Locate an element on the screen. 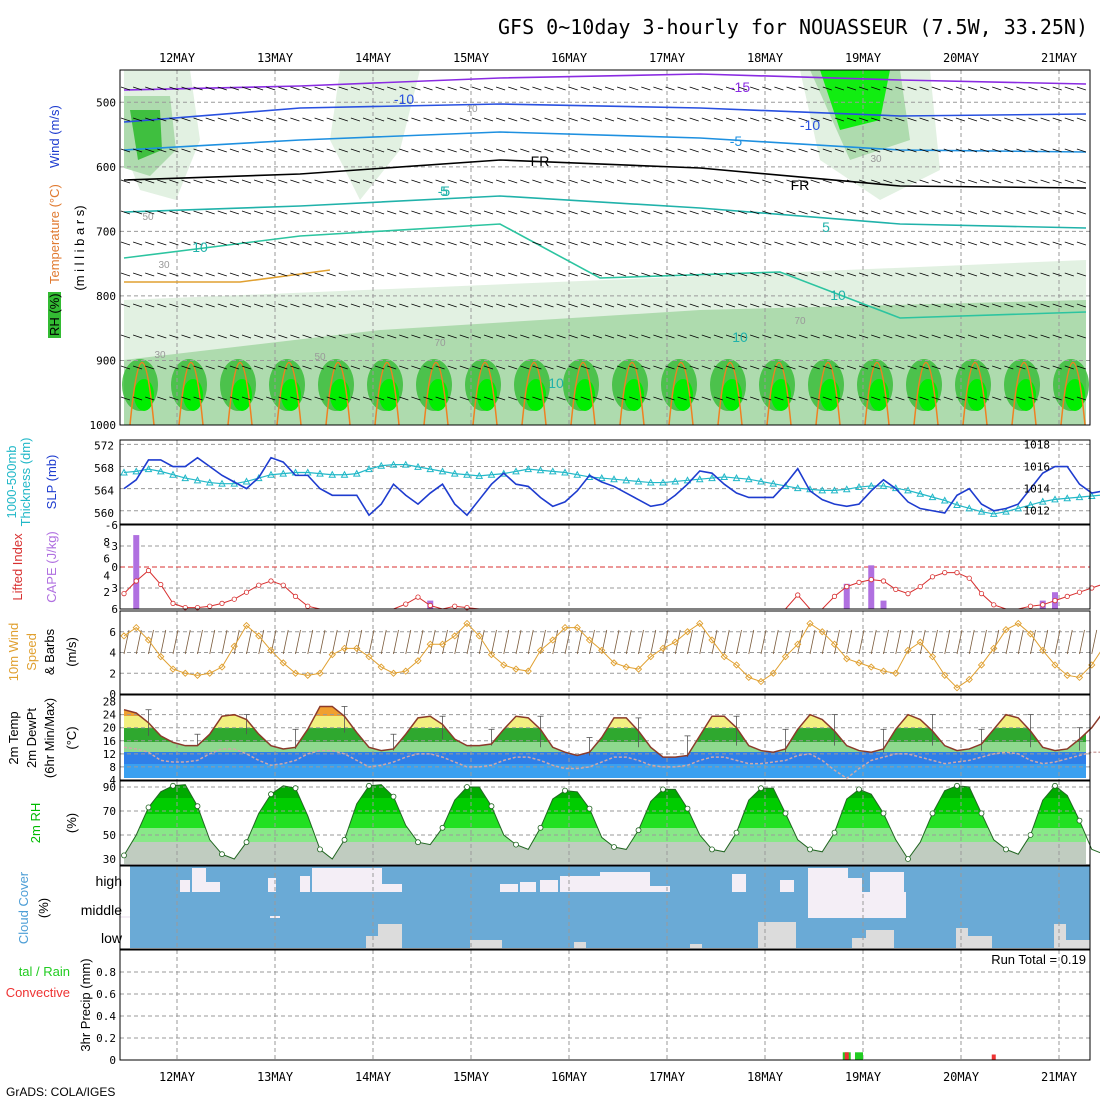  bottom-date-14may: 14MAY is located at coordinates (373, 1077).